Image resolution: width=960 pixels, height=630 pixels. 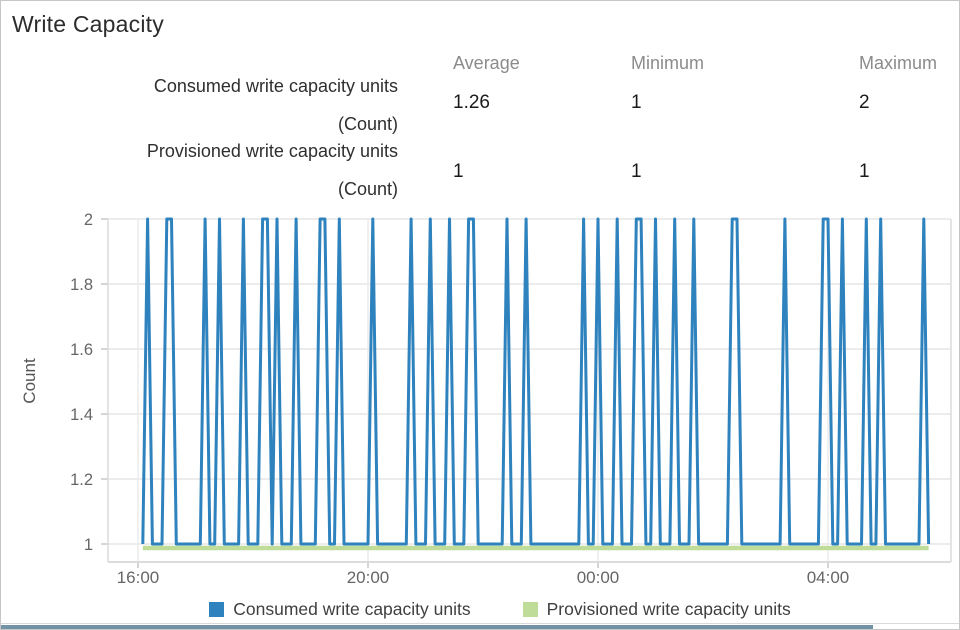 I want to click on legend-label-provisioned: Provisioned write capacity units, so click(x=668, y=609).